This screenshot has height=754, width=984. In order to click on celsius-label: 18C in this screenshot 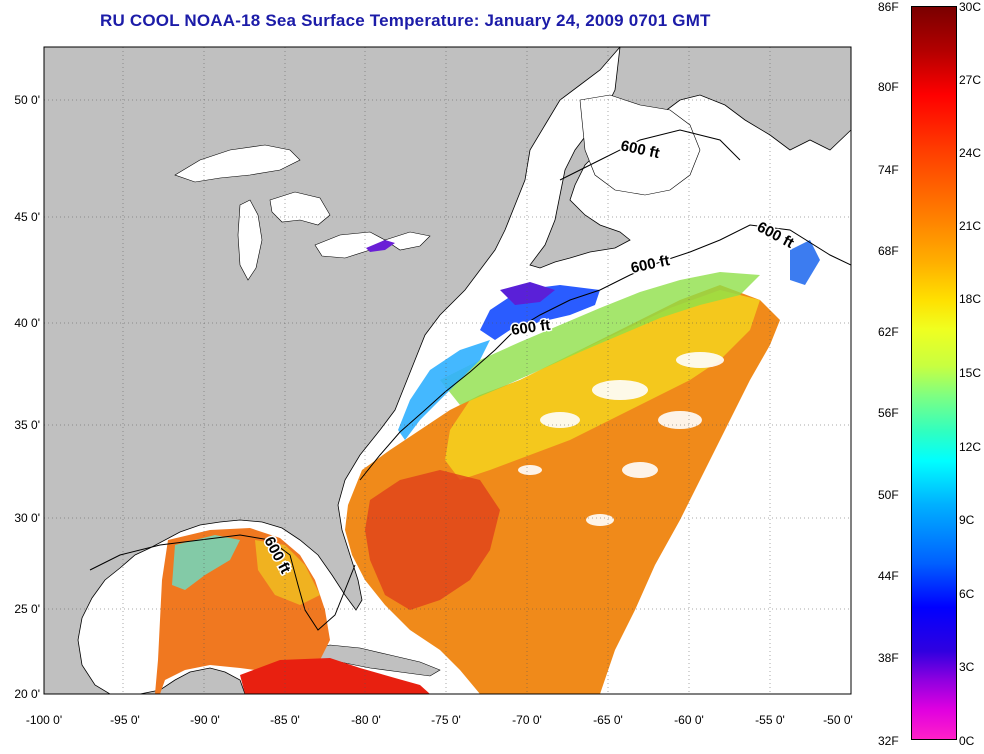, I will do `click(970, 299)`.